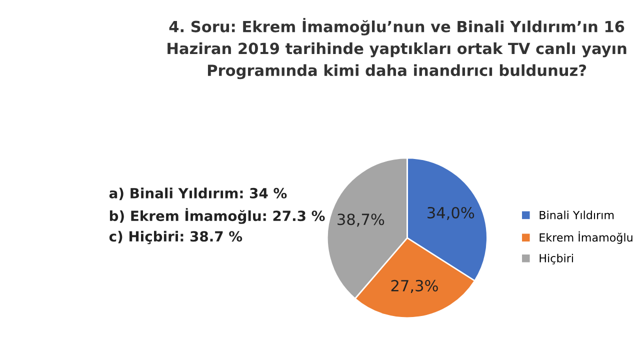 The width and height of the screenshot is (640, 360). What do you see at coordinates (556, 259) in the screenshot?
I see `legend-label: Hiçbiri` at bounding box center [556, 259].